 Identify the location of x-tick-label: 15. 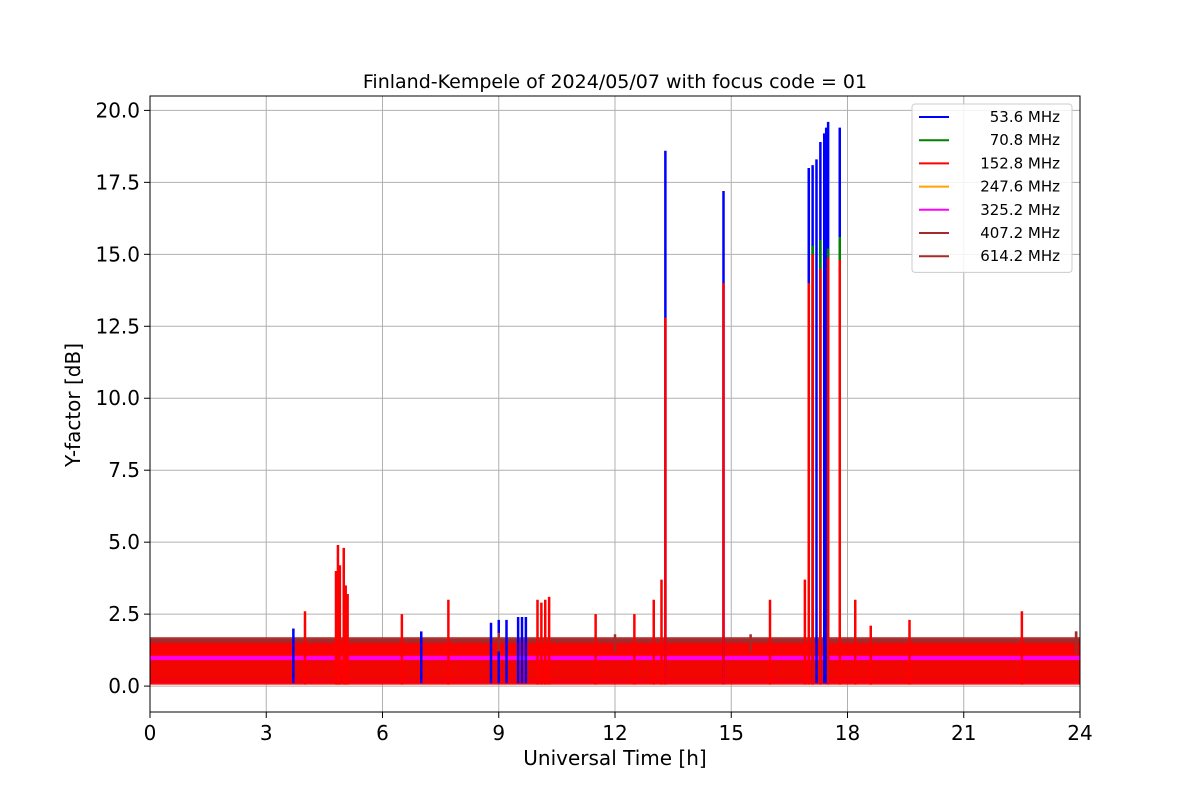
(731, 733).